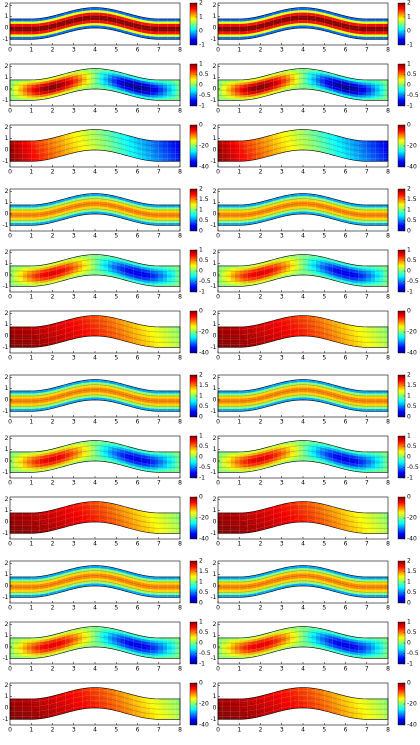 The image size is (420, 745). I want to click on x-tick-label: 3, so click(74, 50).